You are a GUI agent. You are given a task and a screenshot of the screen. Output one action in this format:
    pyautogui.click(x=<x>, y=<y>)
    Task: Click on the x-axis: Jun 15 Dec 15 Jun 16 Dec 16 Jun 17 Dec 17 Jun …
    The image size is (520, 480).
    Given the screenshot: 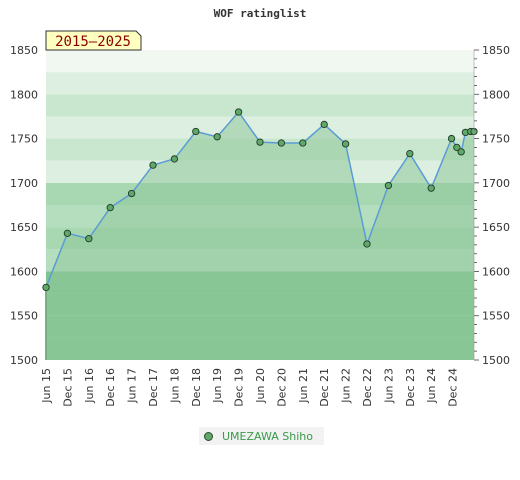 What is the action you would take?
    pyautogui.click(x=250, y=387)
    